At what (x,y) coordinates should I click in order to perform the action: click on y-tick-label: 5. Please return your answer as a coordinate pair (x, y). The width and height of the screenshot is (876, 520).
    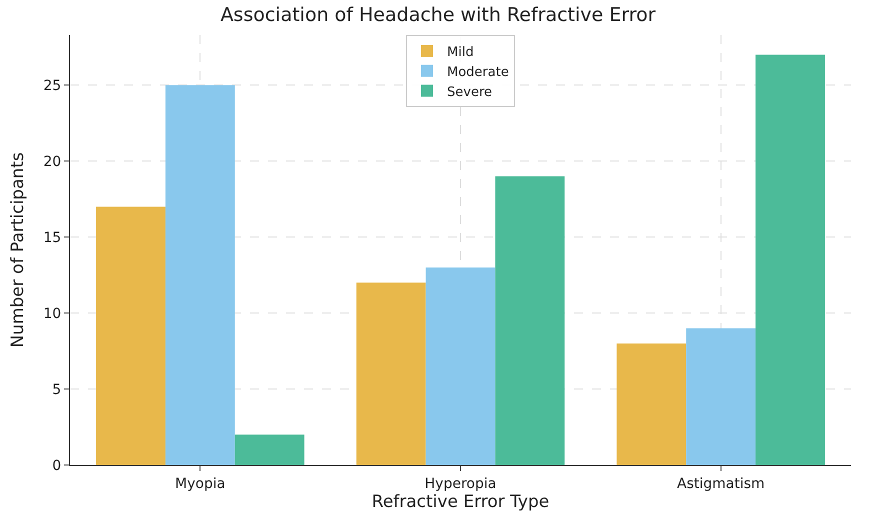
    Looking at the image, I should click on (57, 390).